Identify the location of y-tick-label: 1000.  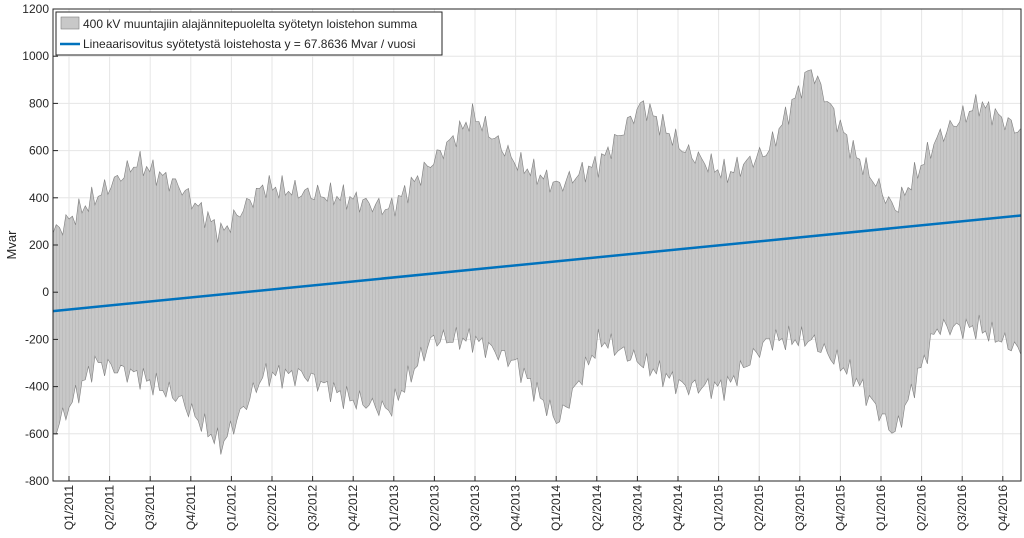
(35, 56).